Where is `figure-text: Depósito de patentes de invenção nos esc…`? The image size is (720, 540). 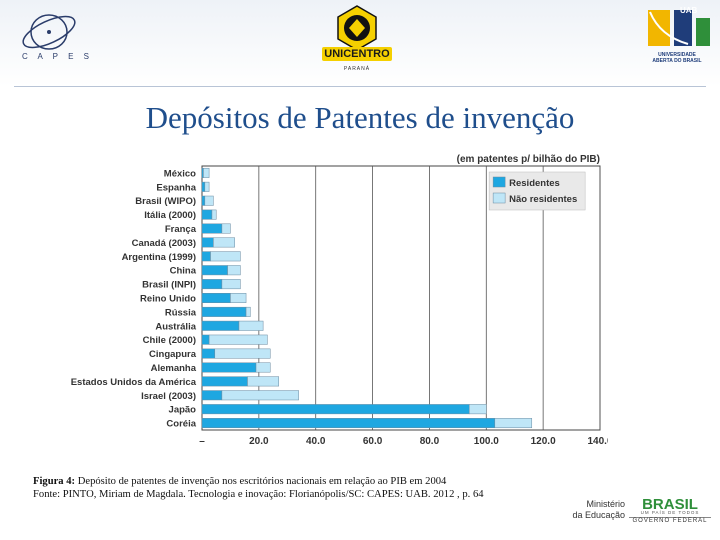 figure-text: Depósito de patentes de invenção nos esc… is located at coordinates (261, 481).